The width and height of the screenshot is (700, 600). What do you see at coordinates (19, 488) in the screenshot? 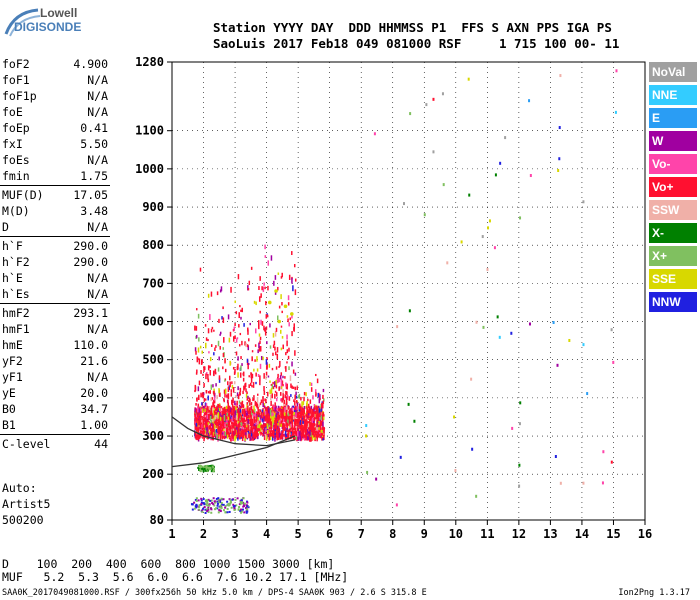
I see `auto-label: Auto:` at bounding box center [19, 488].